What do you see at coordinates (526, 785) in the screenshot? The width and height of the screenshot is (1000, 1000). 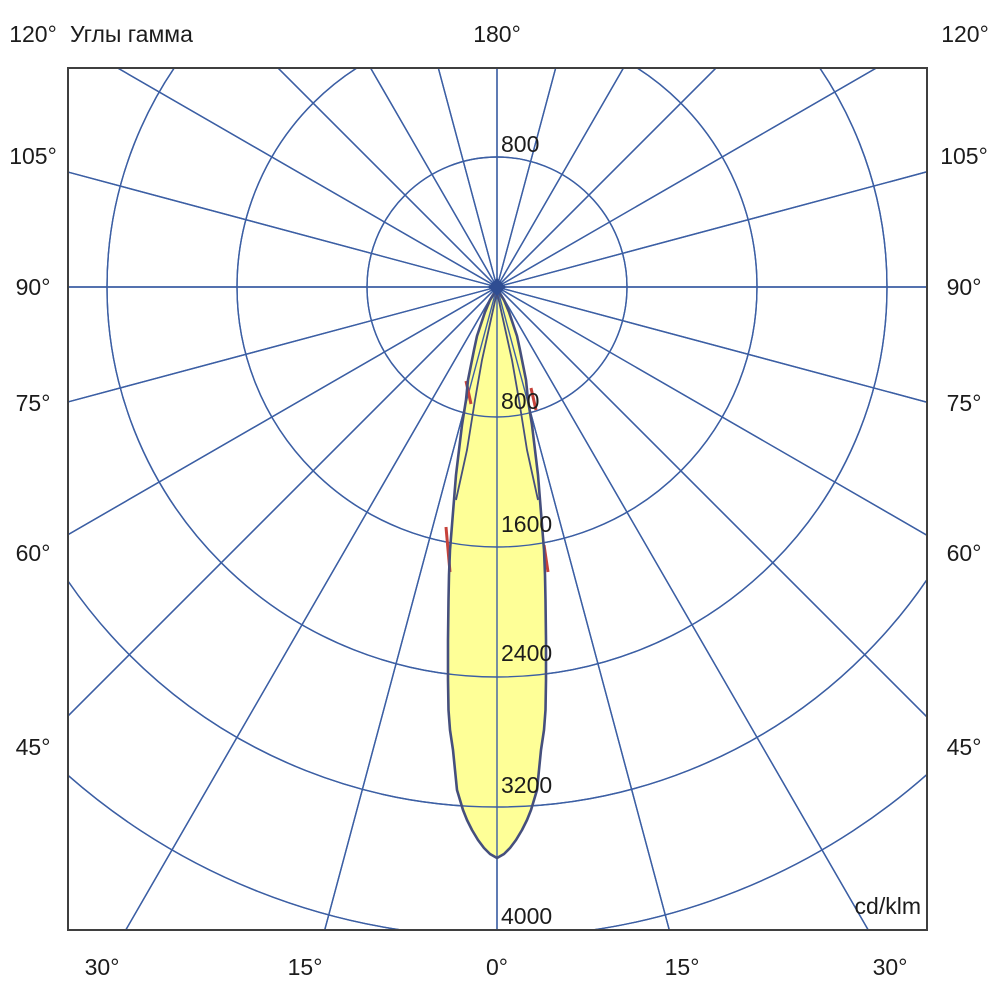 I see `radial-tick-3200: 3200` at bounding box center [526, 785].